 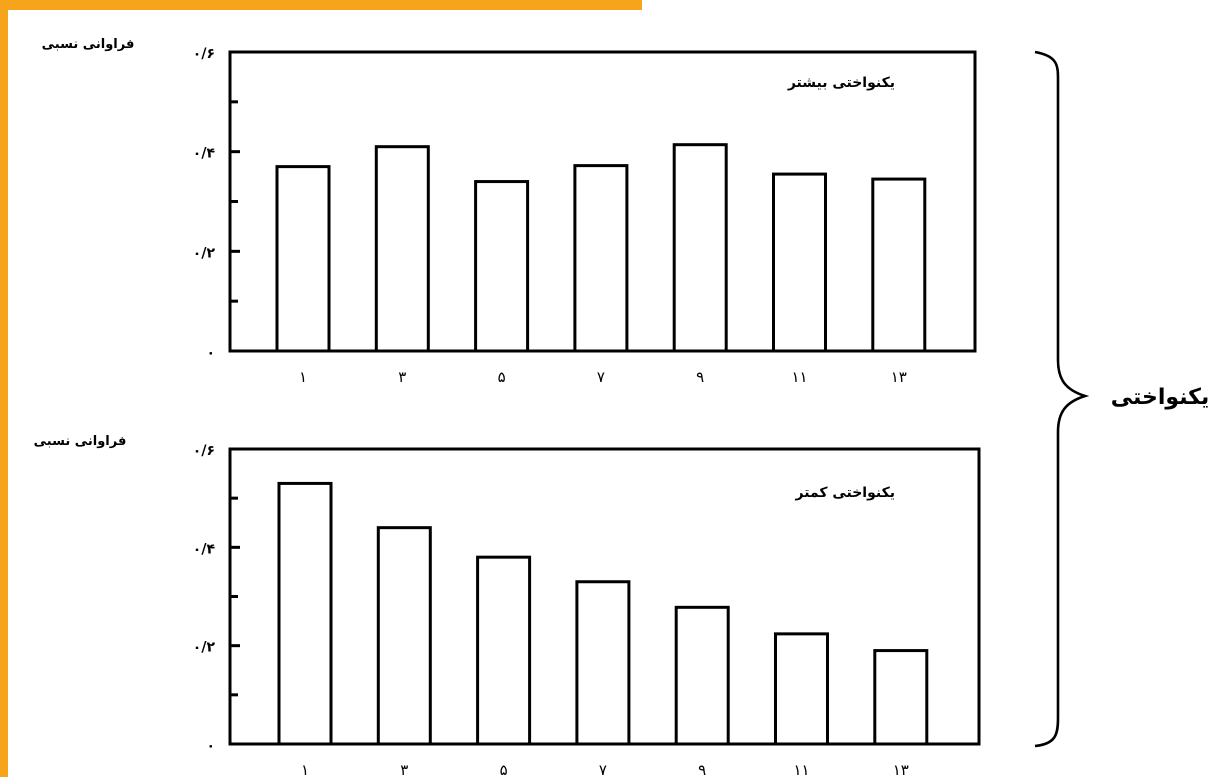 What do you see at coordinates (1160, 397) in the screenshot?
I see `brace-label: یکنواختی` at bounding box center [1160, 397].